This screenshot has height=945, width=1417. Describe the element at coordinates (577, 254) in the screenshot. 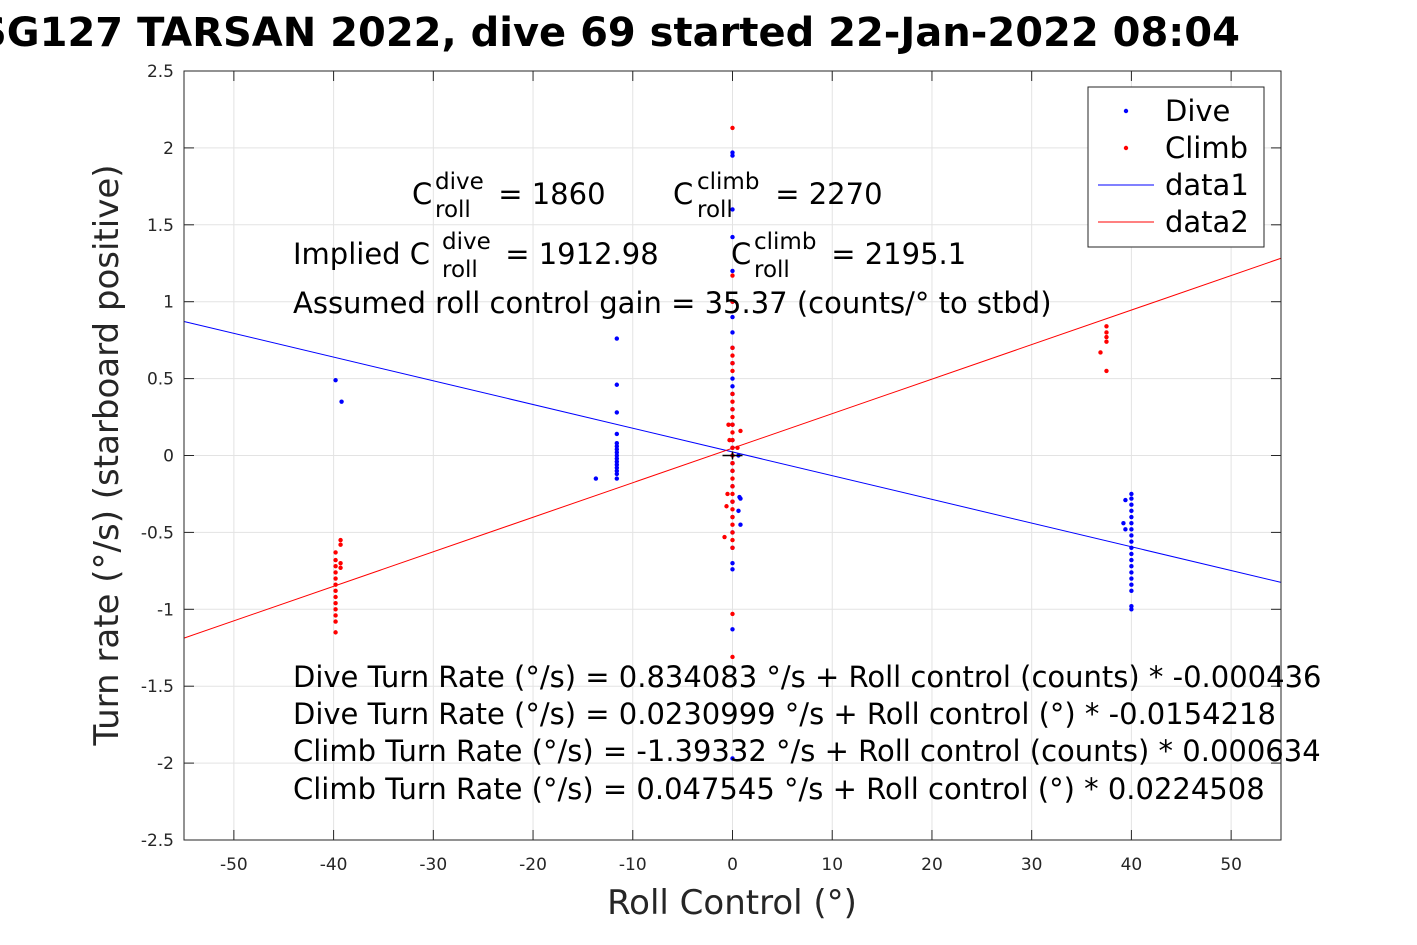

I see `implied-dive-value: = 1912.98` at that location.